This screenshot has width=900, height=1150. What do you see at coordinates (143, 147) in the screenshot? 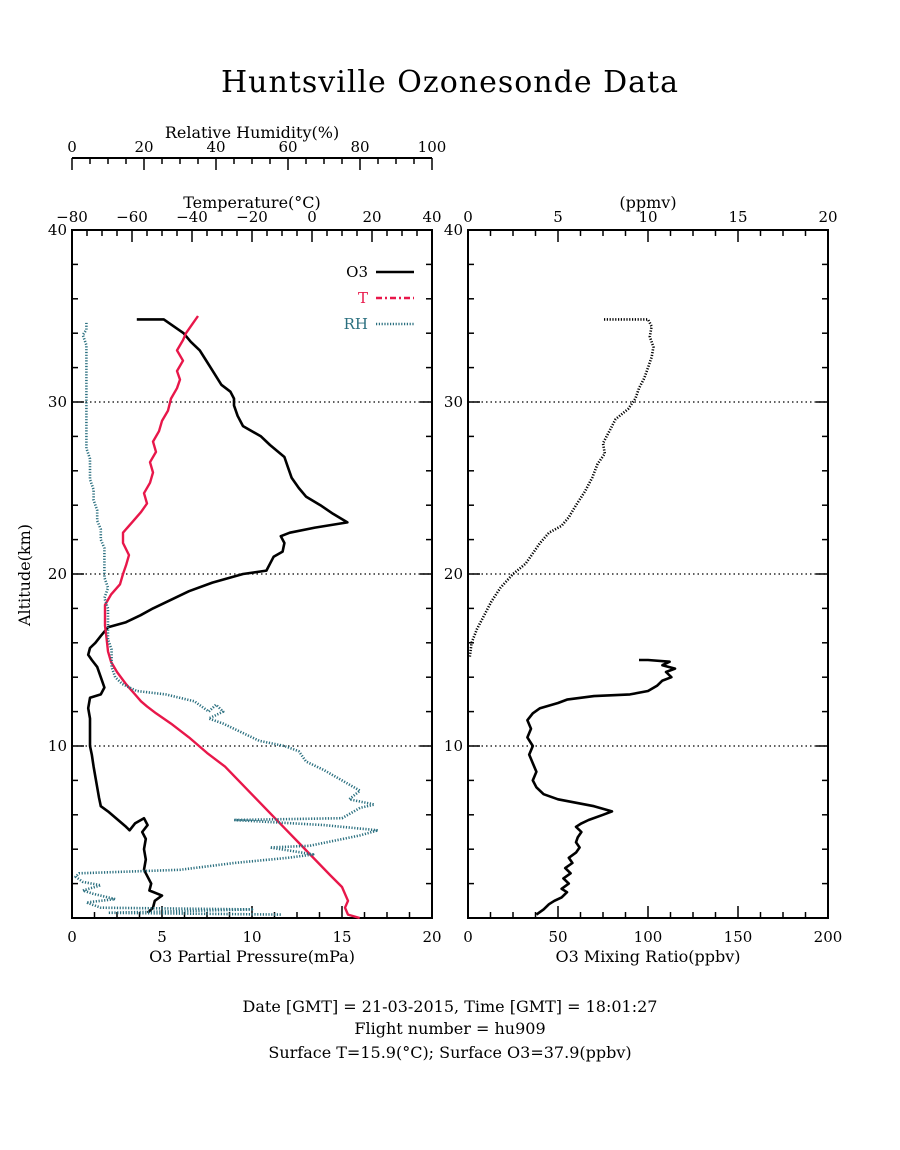
I see `humidity-tick-label: 20` at bounding box center [143, 147].